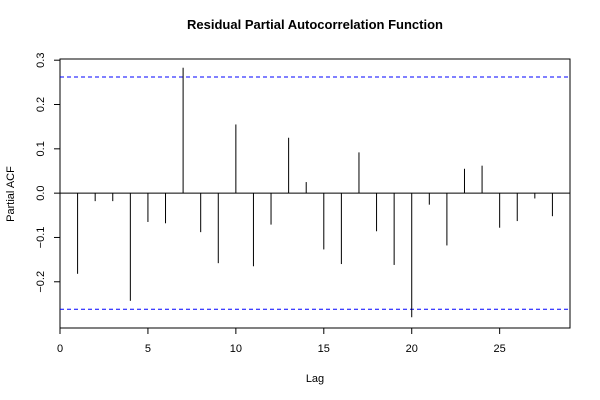  Describe the element at coordinates (41, 148) in the screenshot. I see `y-tick-label: 0.1` at that location.